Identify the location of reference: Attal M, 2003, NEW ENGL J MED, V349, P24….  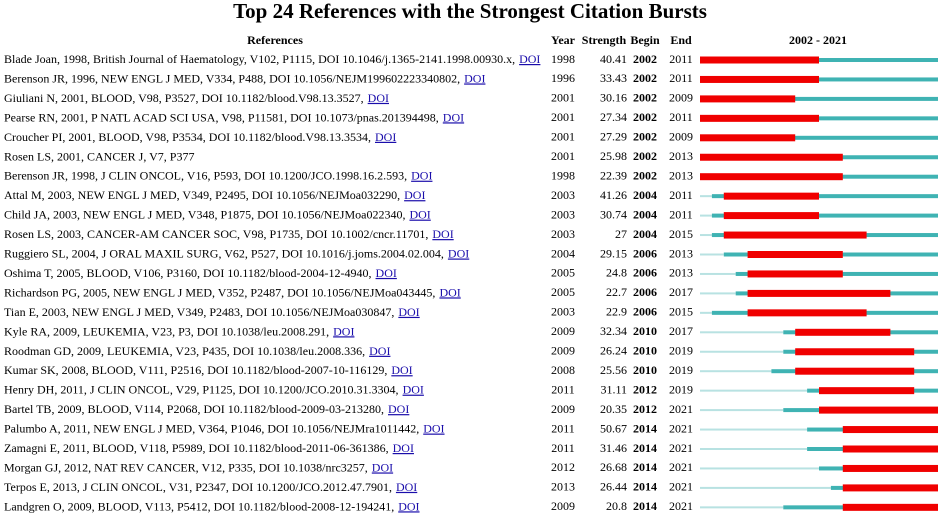
(214, 195).